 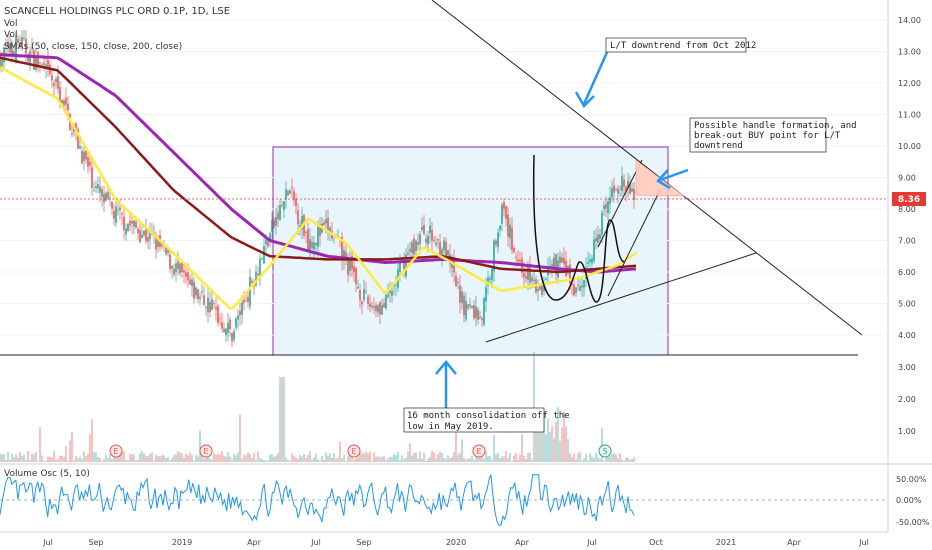 What do you see at coordinates (592, 79) in the screenshot?
I see `arrow-downtrend` at bounding box center [592, 79].